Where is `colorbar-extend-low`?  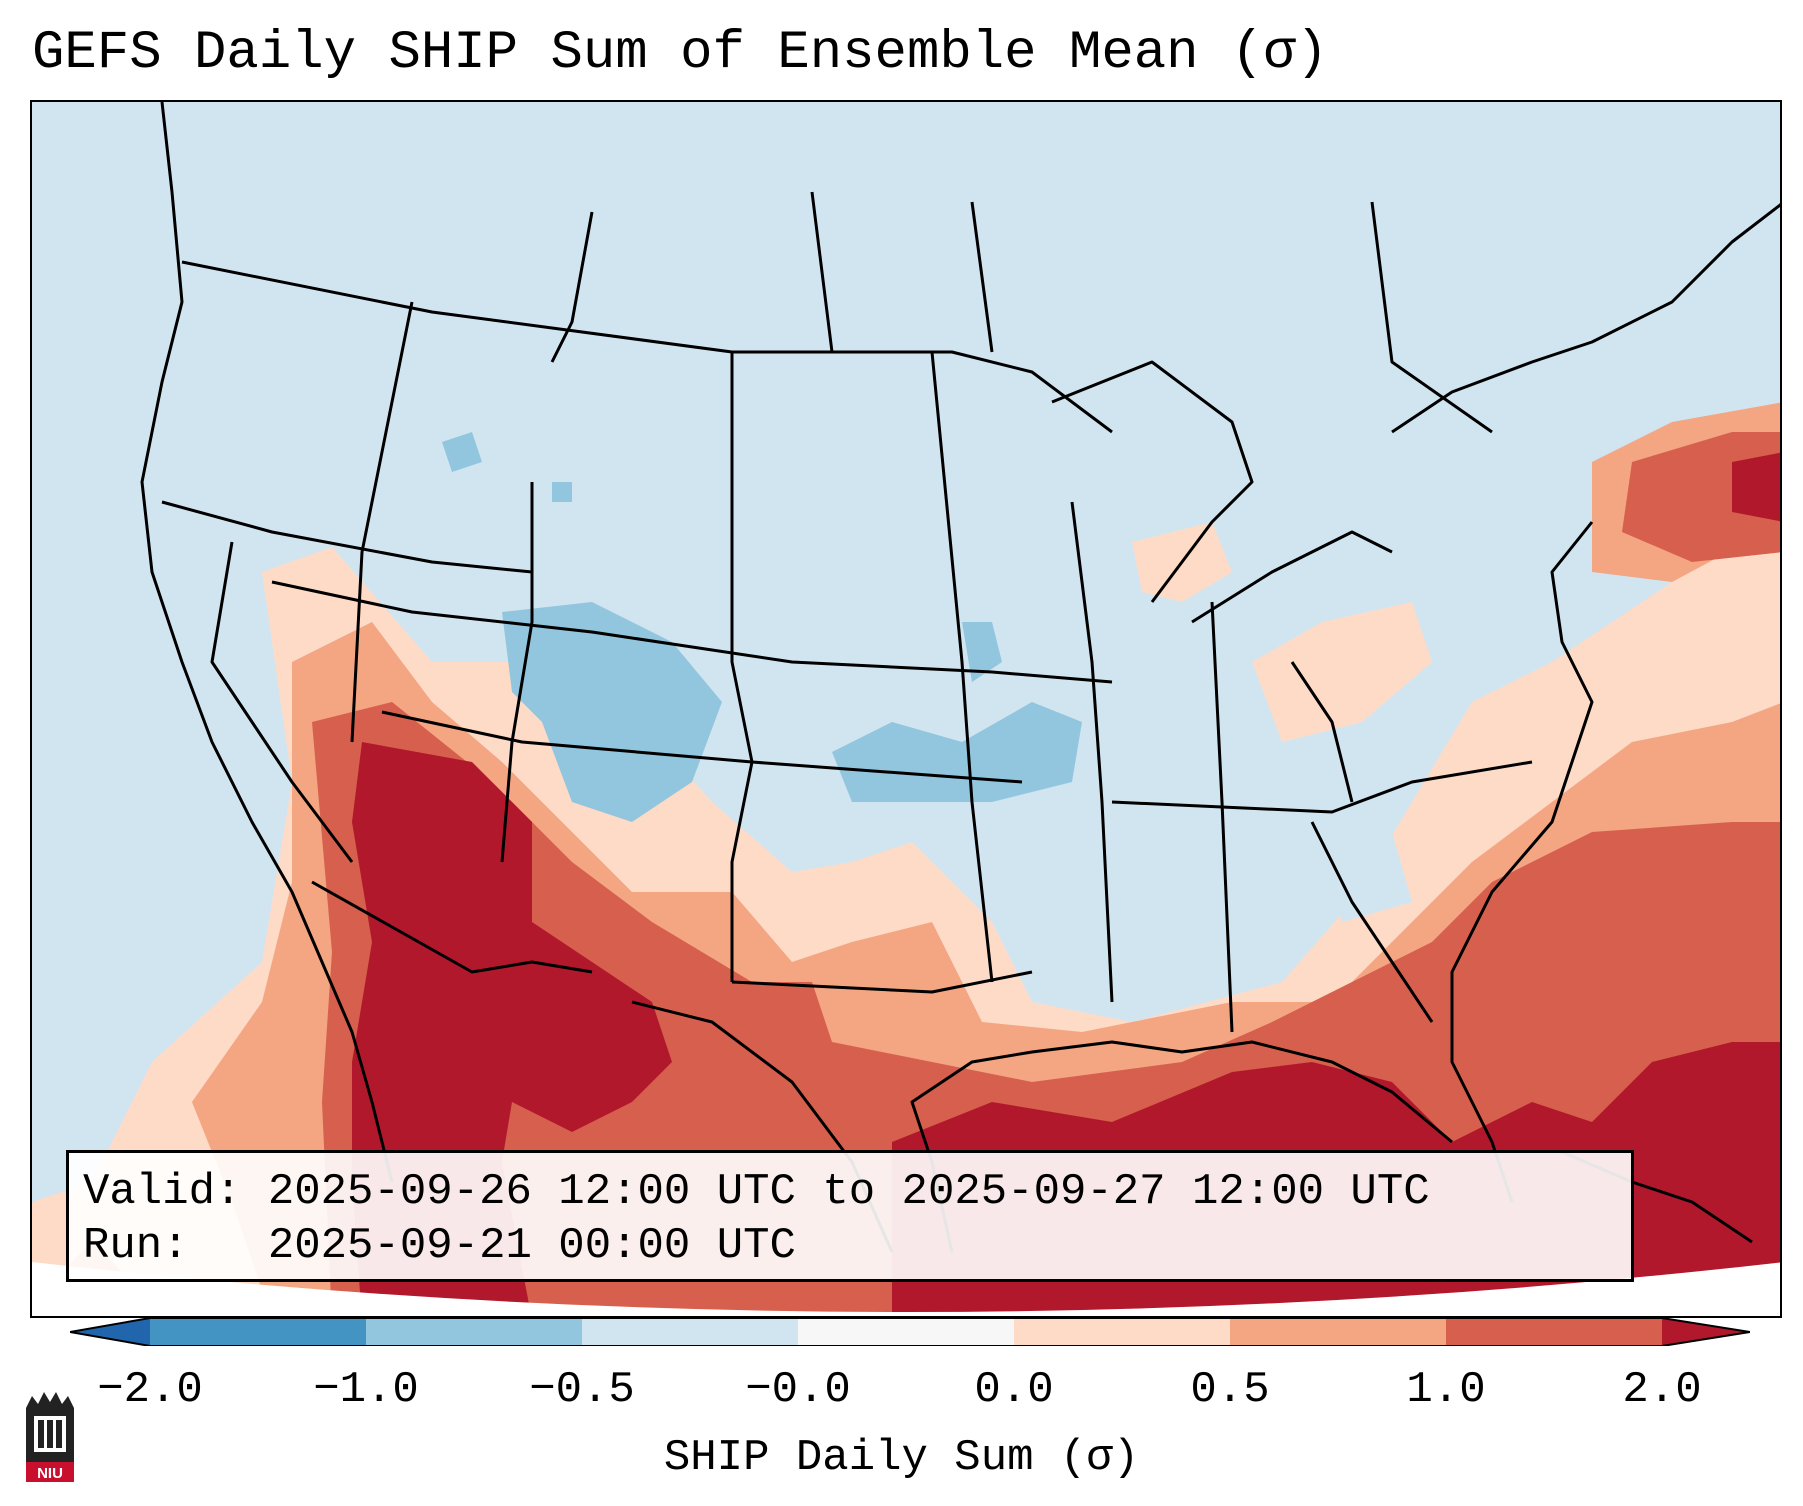
colorbar-extend-low is located at coordinates (110, 1332).